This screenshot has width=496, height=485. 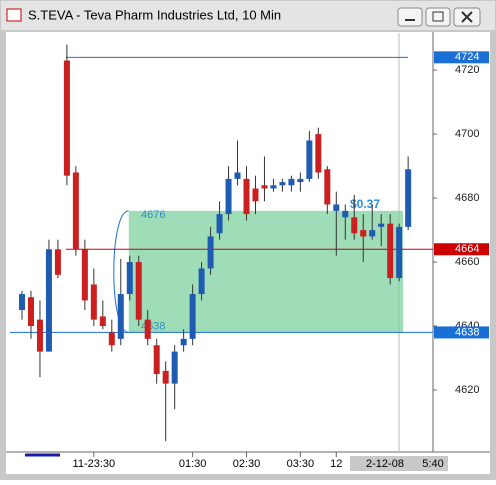 I want to click on x-tick-label: 01:30, so click(x=193, y=464).